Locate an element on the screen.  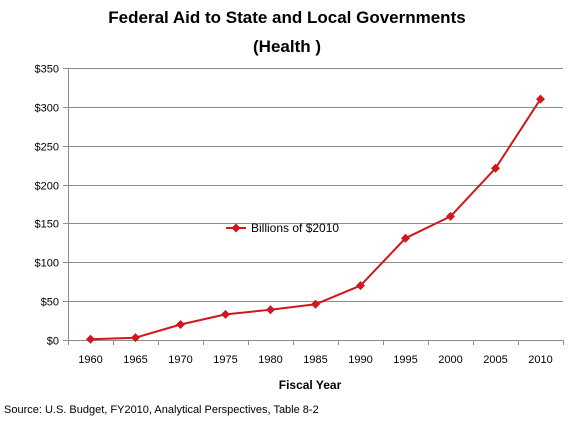
y-tick-label: $200 is located at coordinates (47, 187).